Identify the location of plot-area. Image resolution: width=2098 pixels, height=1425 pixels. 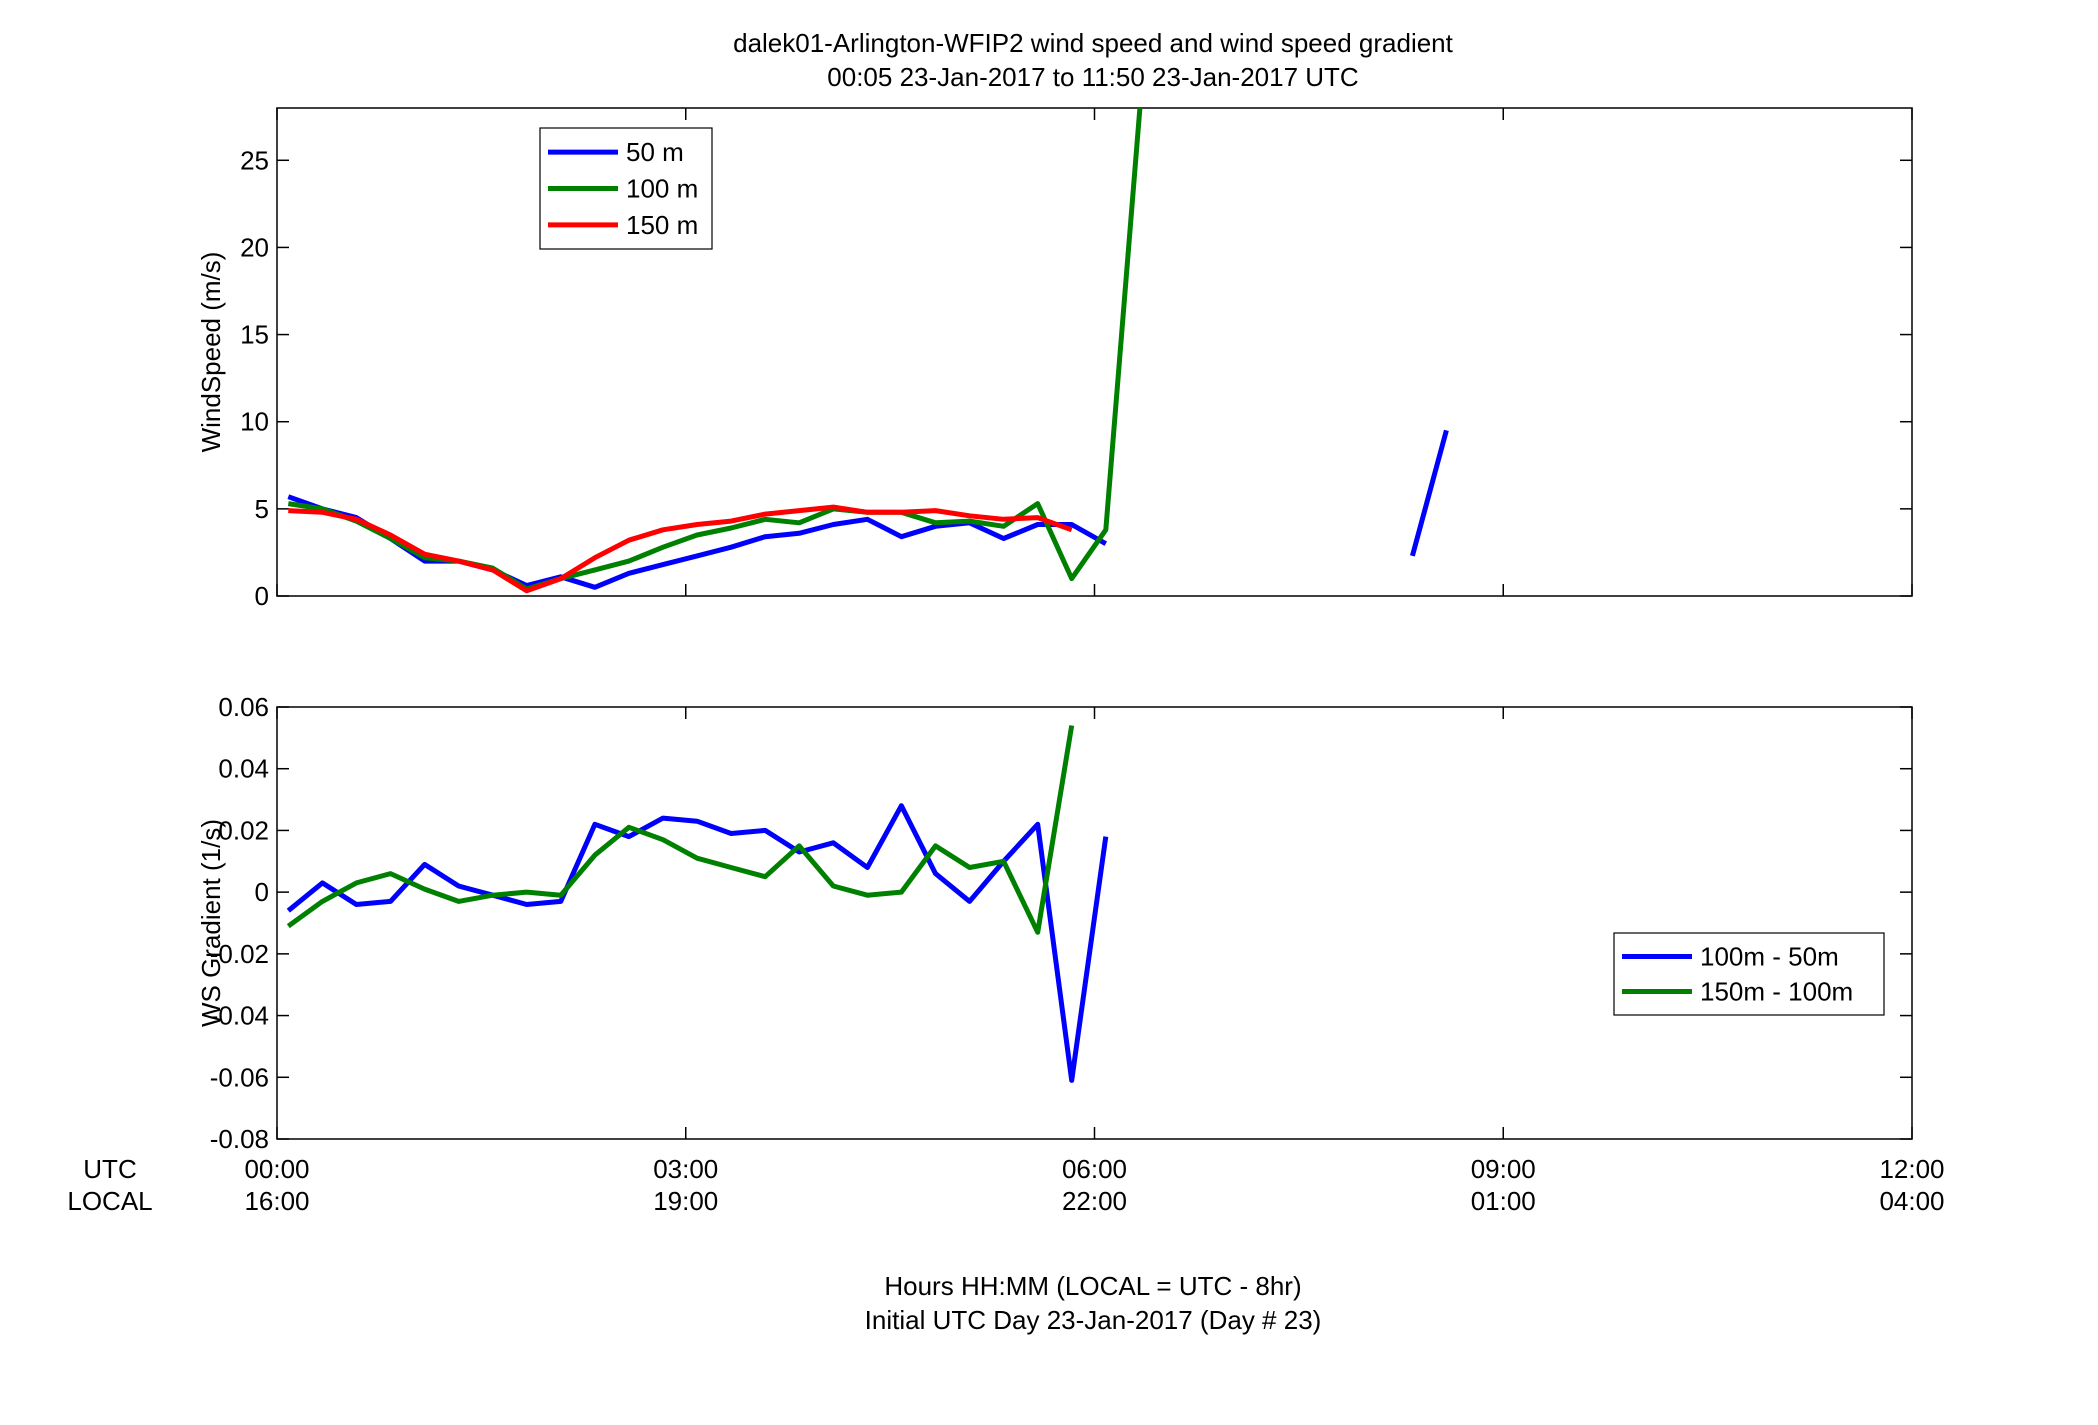
(697, 904).